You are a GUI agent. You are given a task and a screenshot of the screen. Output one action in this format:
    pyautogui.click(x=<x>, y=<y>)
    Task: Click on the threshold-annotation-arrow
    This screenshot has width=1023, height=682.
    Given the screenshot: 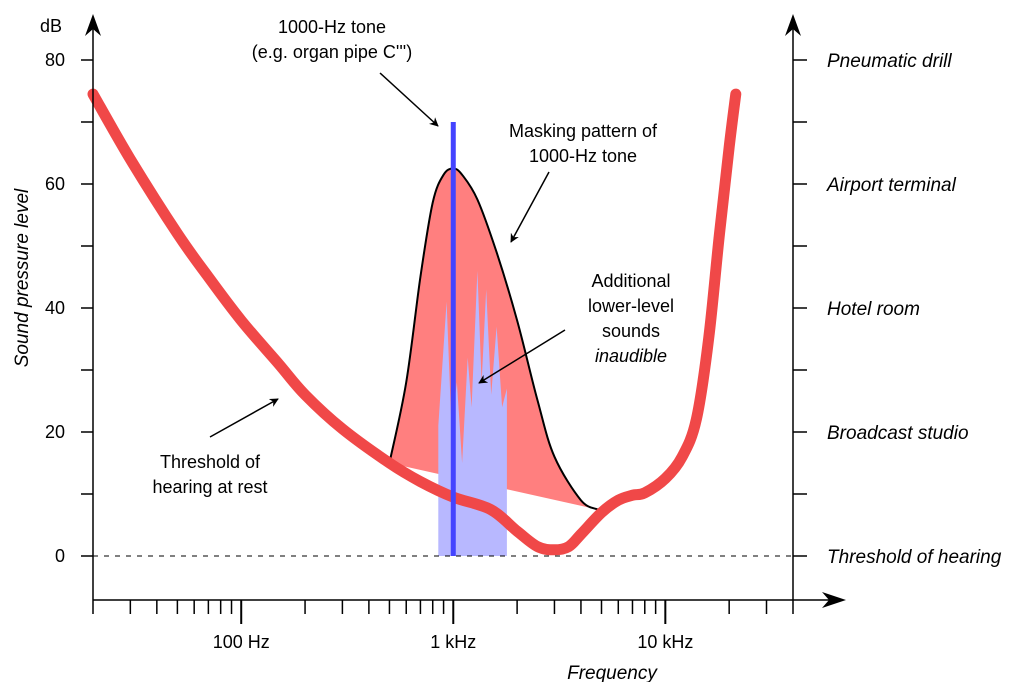 What is the action you would take?
    pyautogui.click(x=244, y=418)
    